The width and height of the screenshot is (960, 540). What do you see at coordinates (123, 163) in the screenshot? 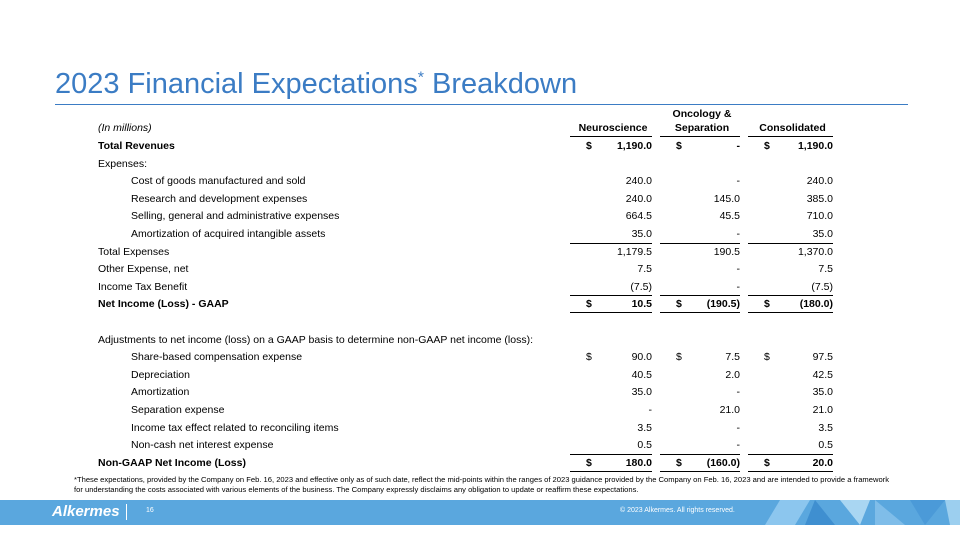
I see `row-label: Expenses:` at bounding box center [123, 163].